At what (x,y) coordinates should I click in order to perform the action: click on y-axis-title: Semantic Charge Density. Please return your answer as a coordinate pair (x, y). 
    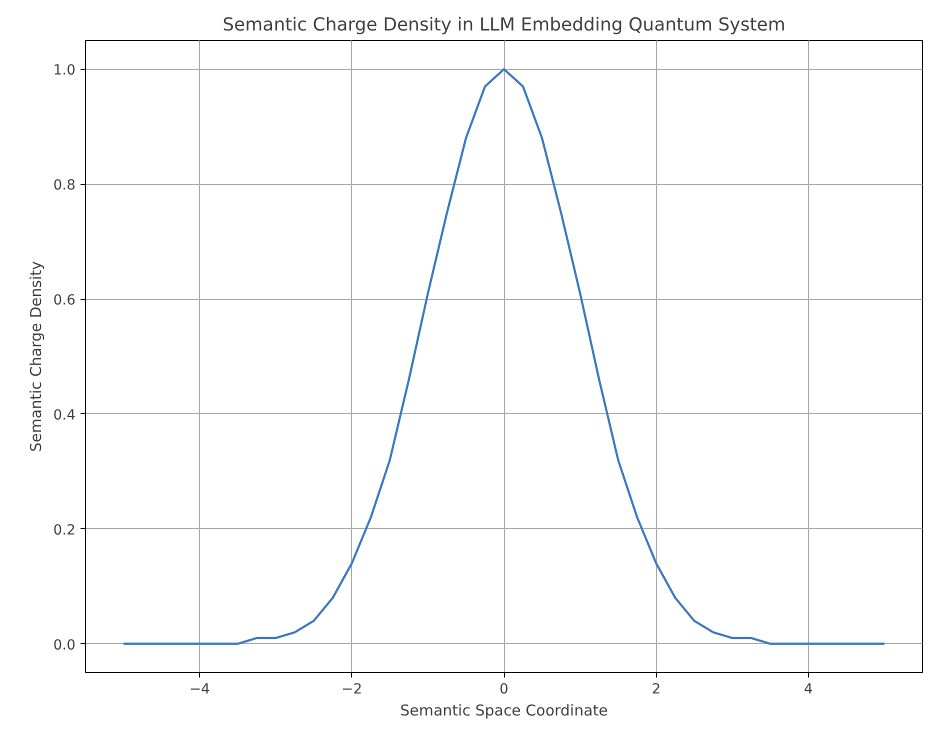
    Looking at the image, I should click on (36, 356).